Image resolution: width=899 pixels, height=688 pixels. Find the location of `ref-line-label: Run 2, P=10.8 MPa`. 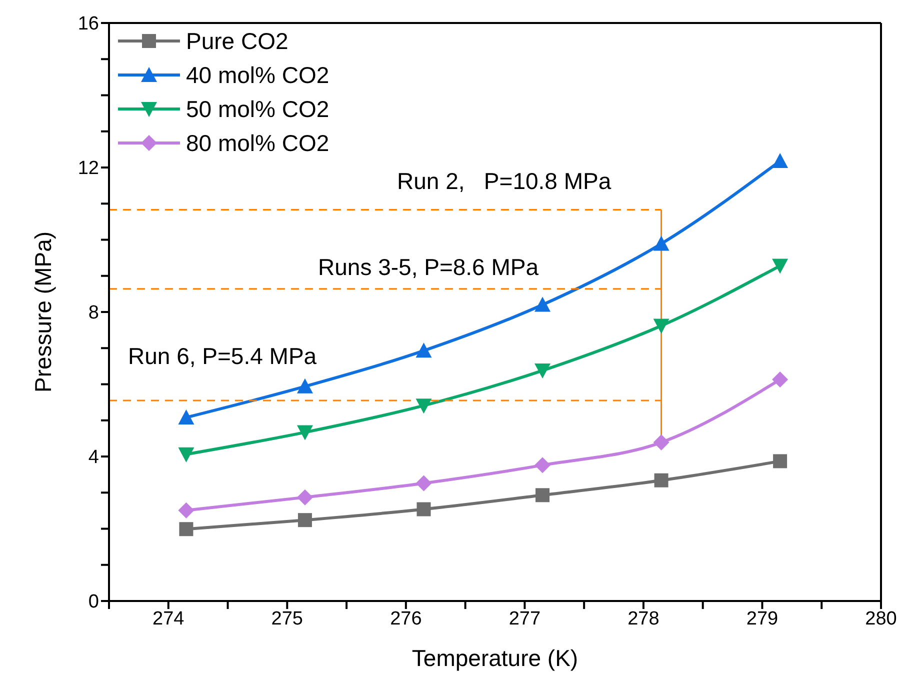

ref-line-label: Run 2, P=10.8 MPa is located at coordinates (504, 181).